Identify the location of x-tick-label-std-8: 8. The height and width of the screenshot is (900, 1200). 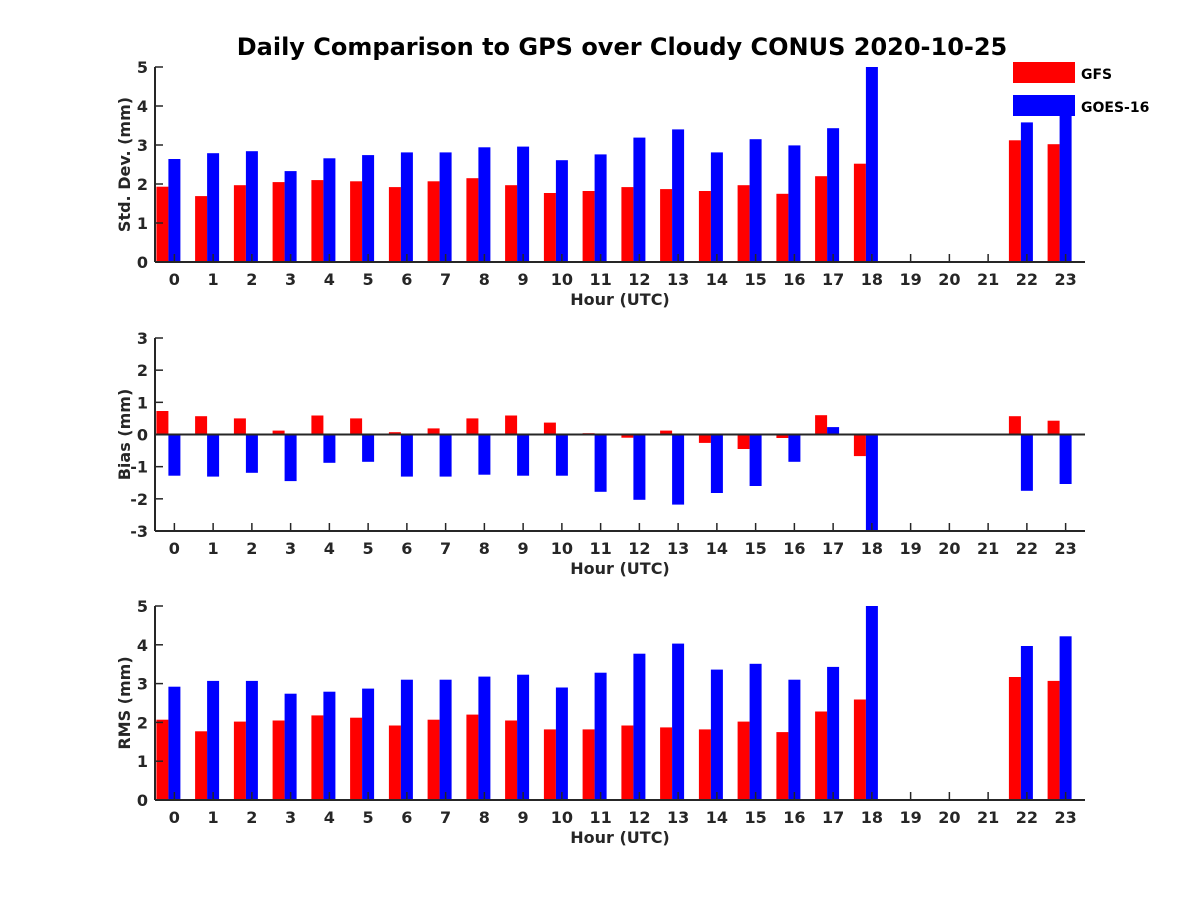
(484, 279).